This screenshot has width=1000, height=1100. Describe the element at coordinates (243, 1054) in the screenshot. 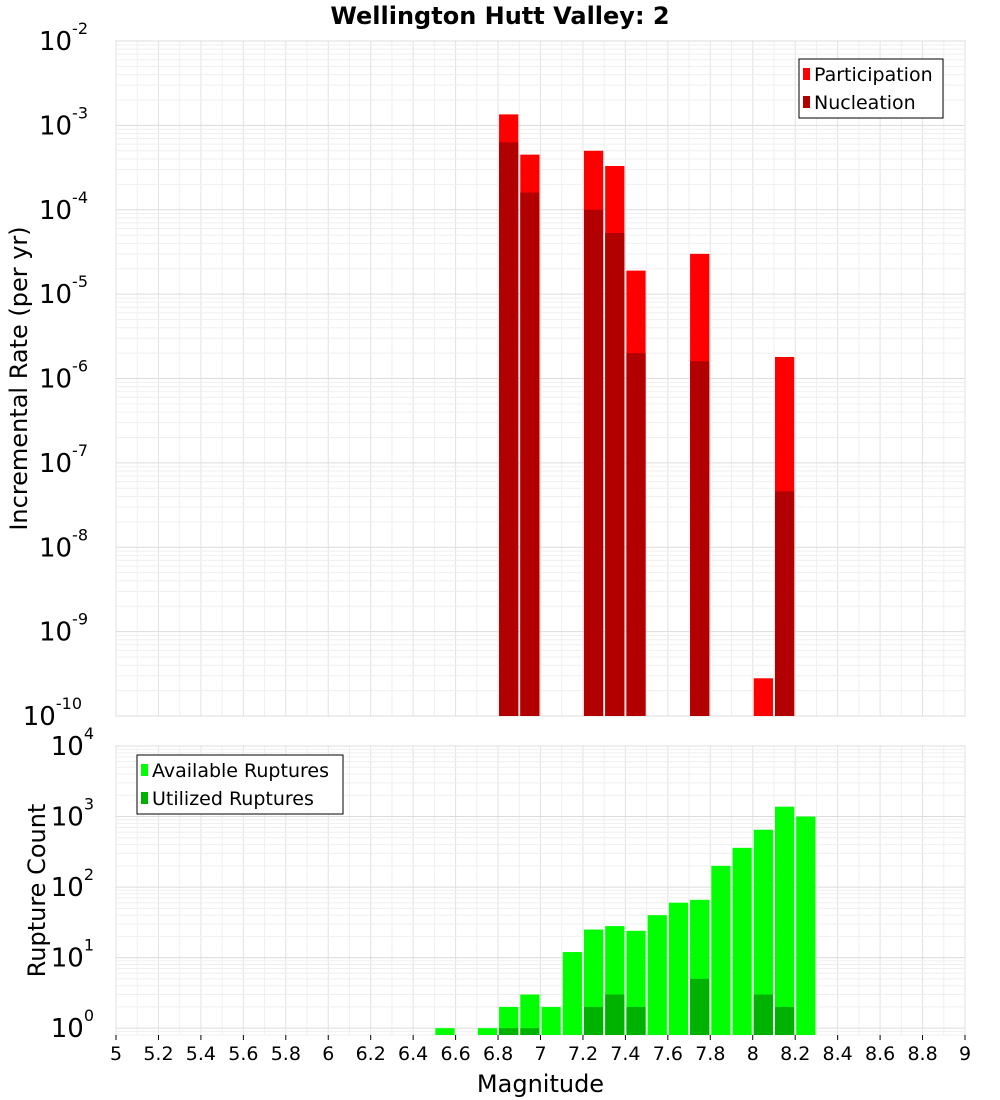

I see `x-tick-label: 5.6` at that location.